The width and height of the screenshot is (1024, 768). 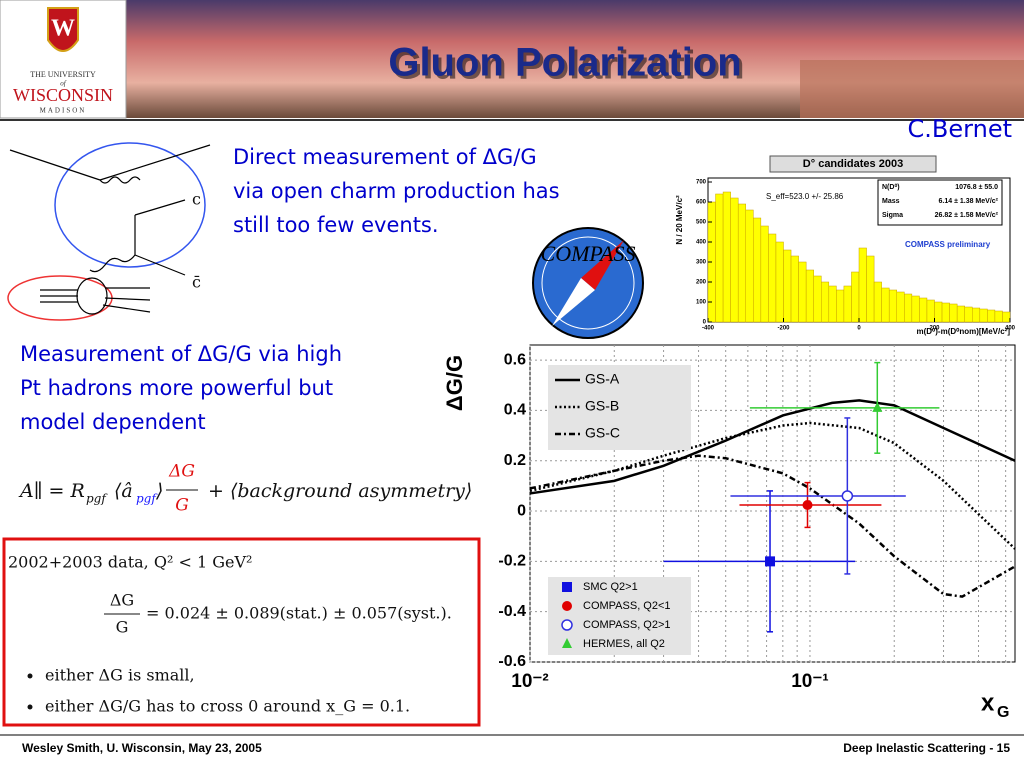 I want to click on x-tick-label: 200, so click(x=934, y=329).